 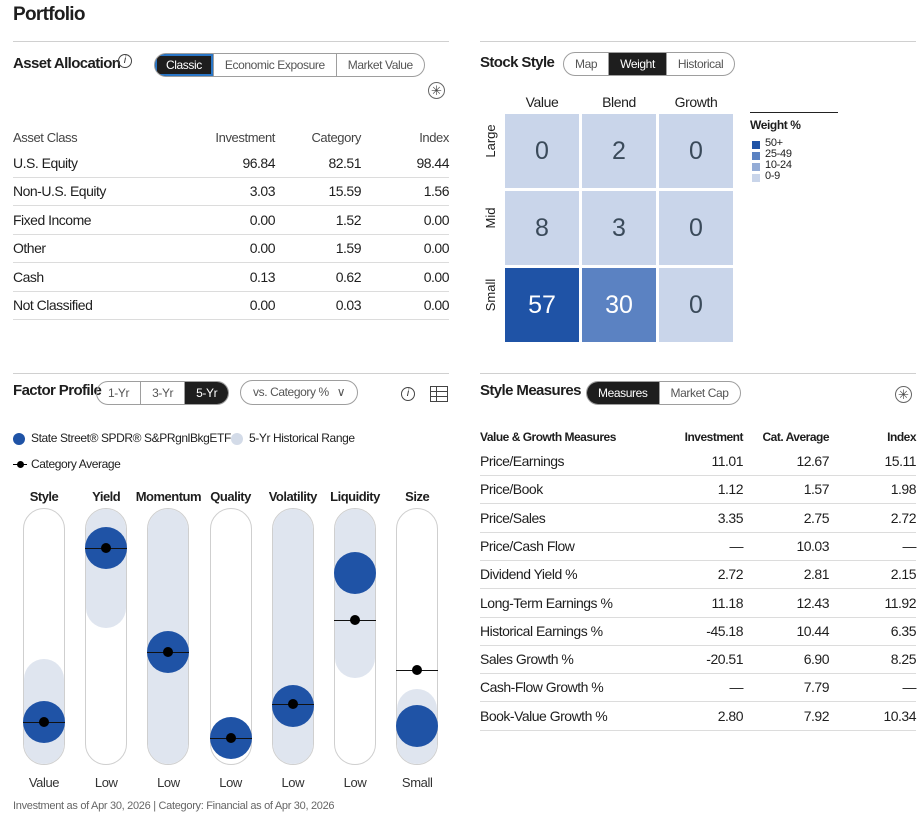 I want to click on tab-market-cap: Market Cap, so click(x=699, y=393).